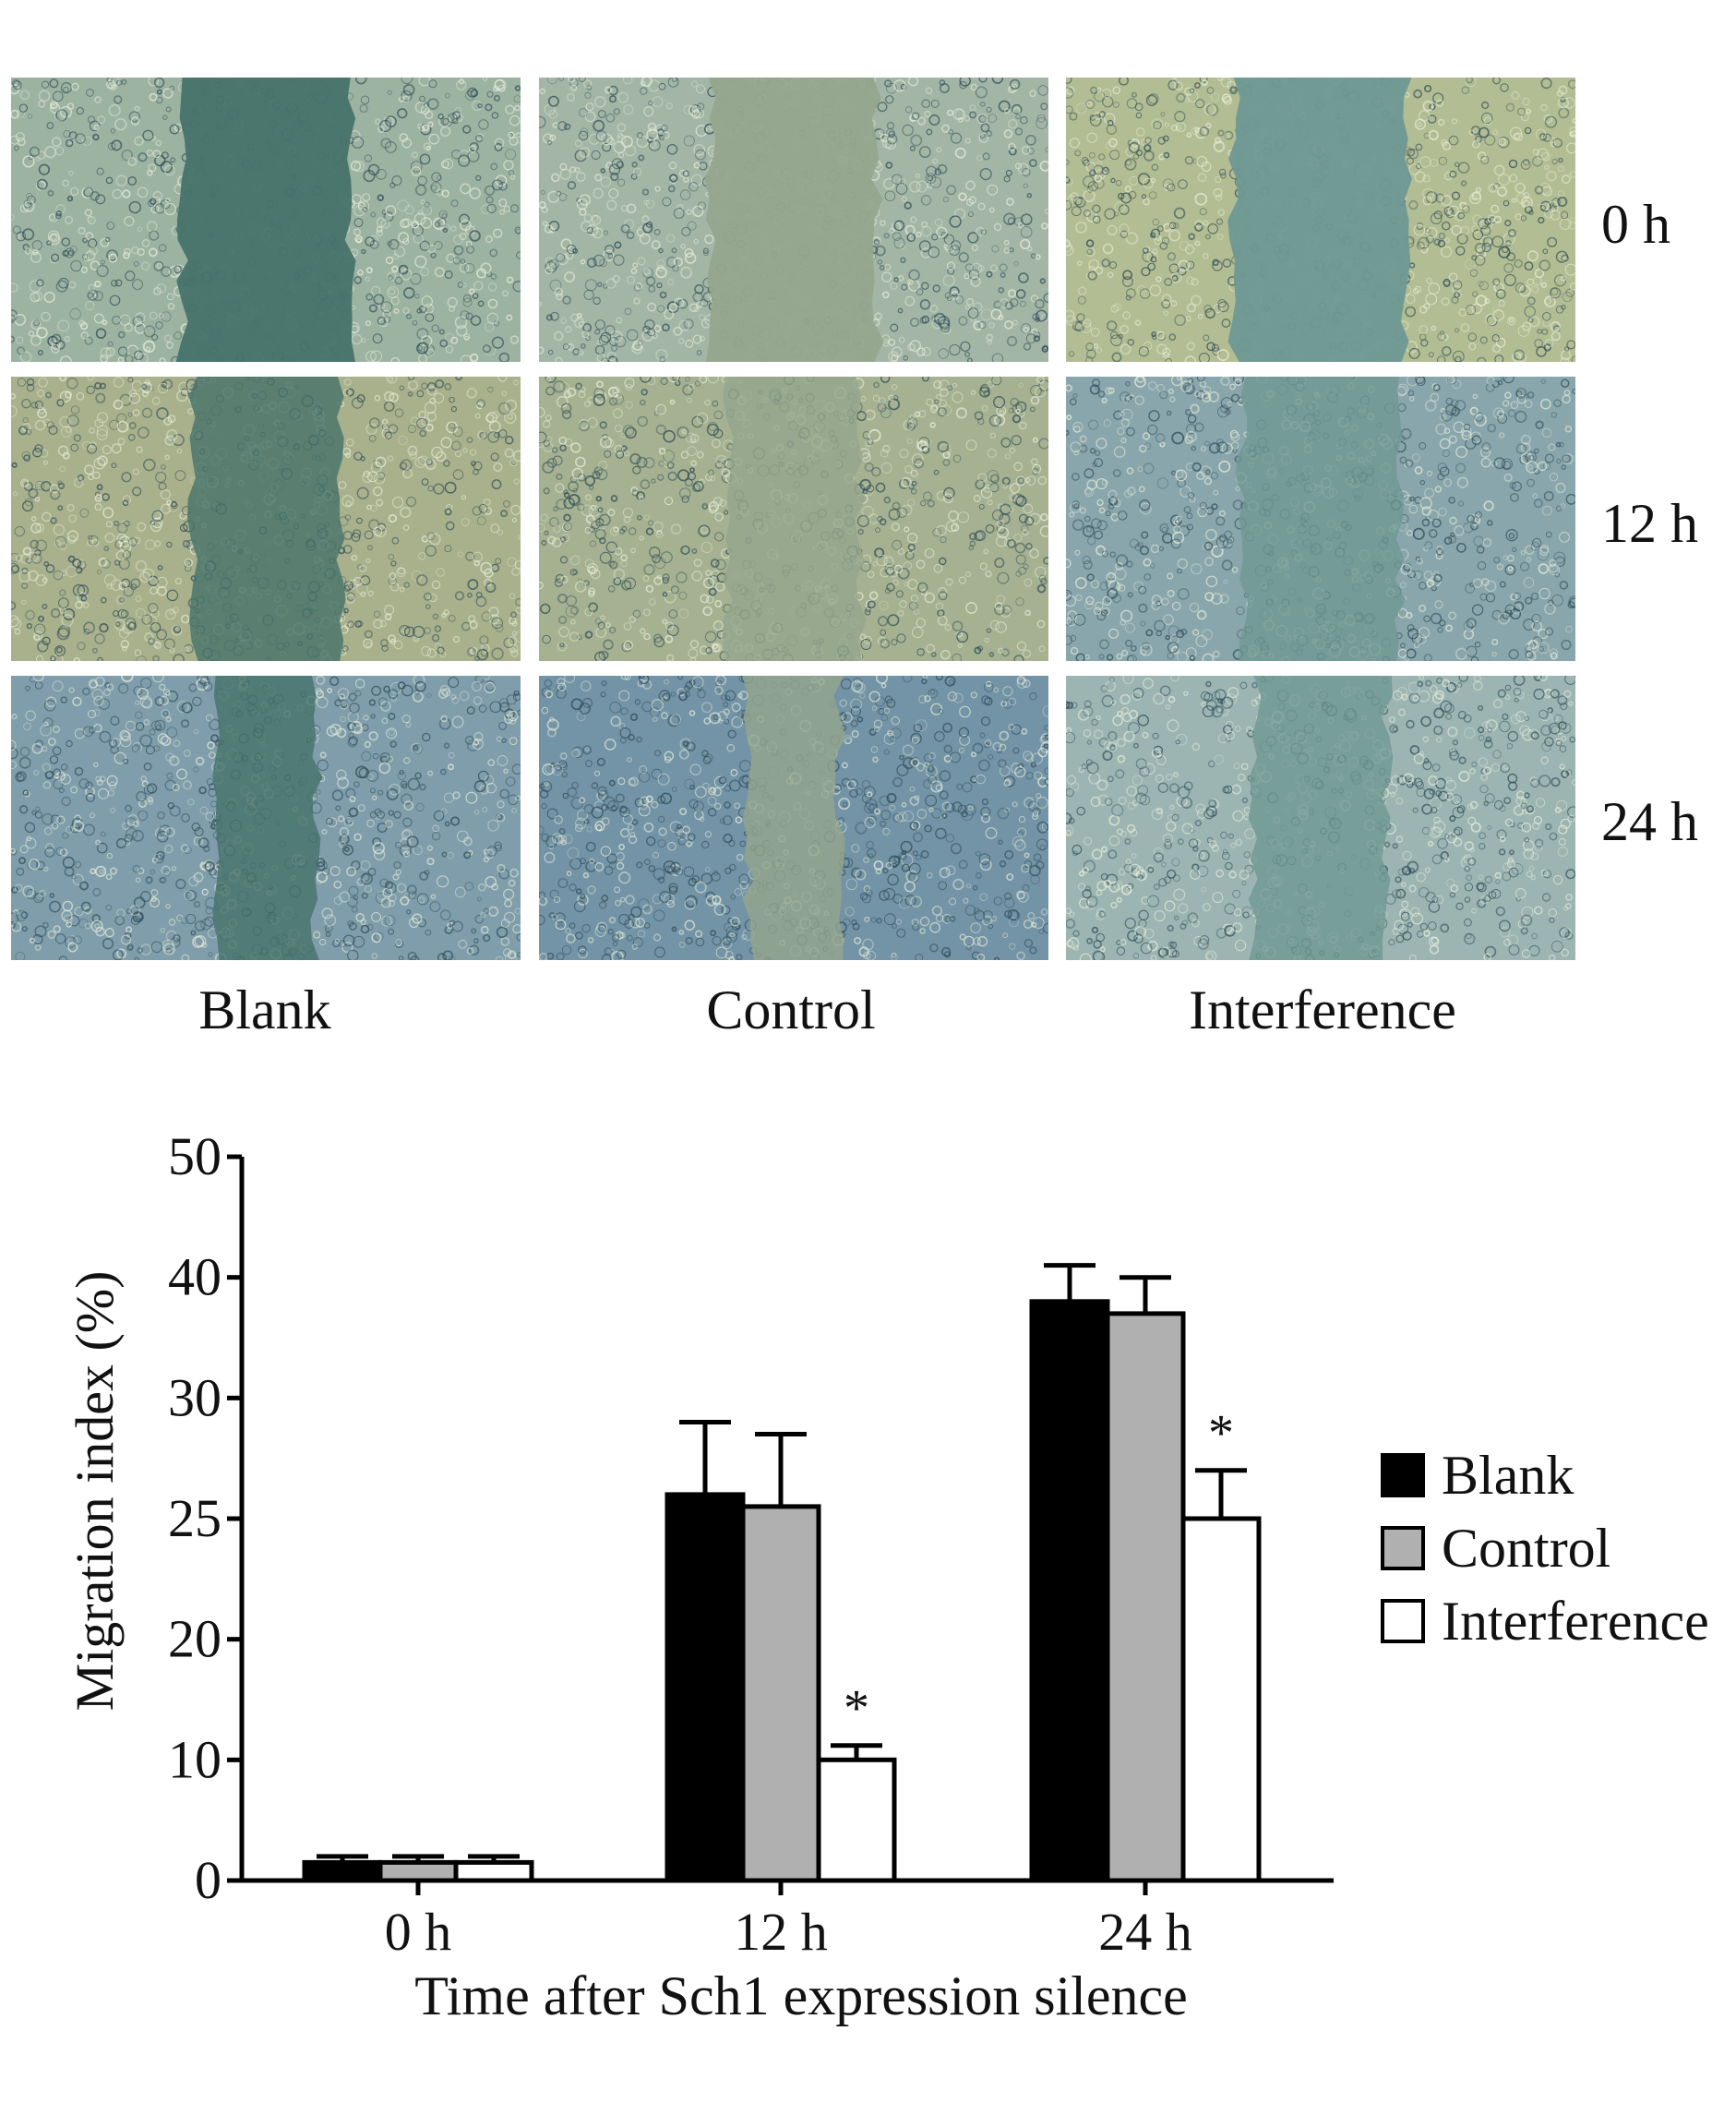 Image resolution: width=1736 pixels, height=2115 pixels. I want to click on micrograph-blank-24h, so click(266, 818).